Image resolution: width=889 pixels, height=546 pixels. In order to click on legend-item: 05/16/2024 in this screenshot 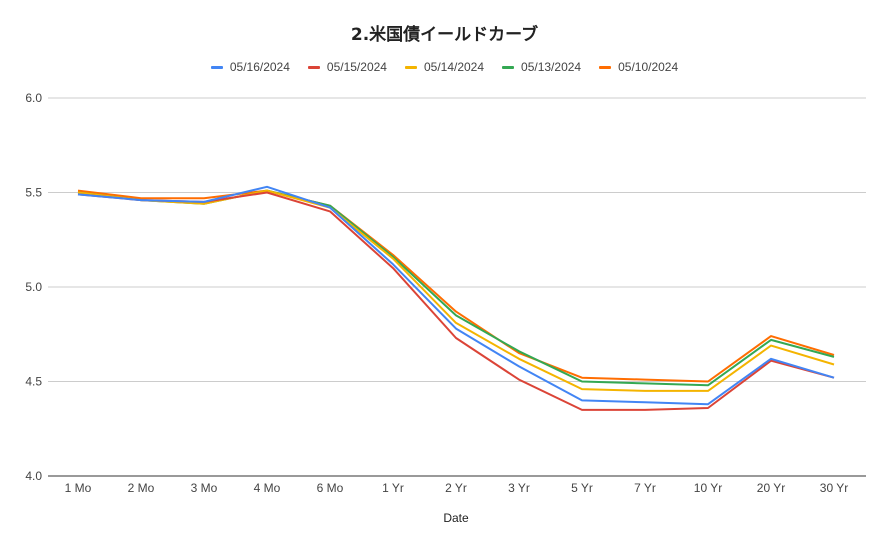, I will do `click(250, 67)`.